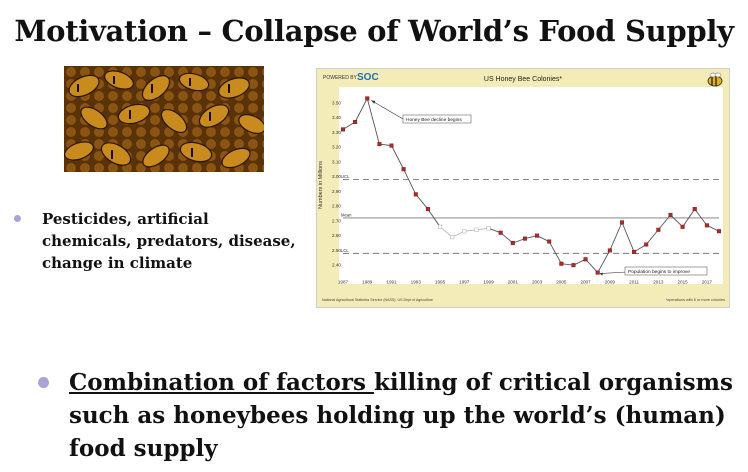  Describe the element at coordinates (707, 282) in the screenshot. I see `x-tick-label: 2017` at that location.